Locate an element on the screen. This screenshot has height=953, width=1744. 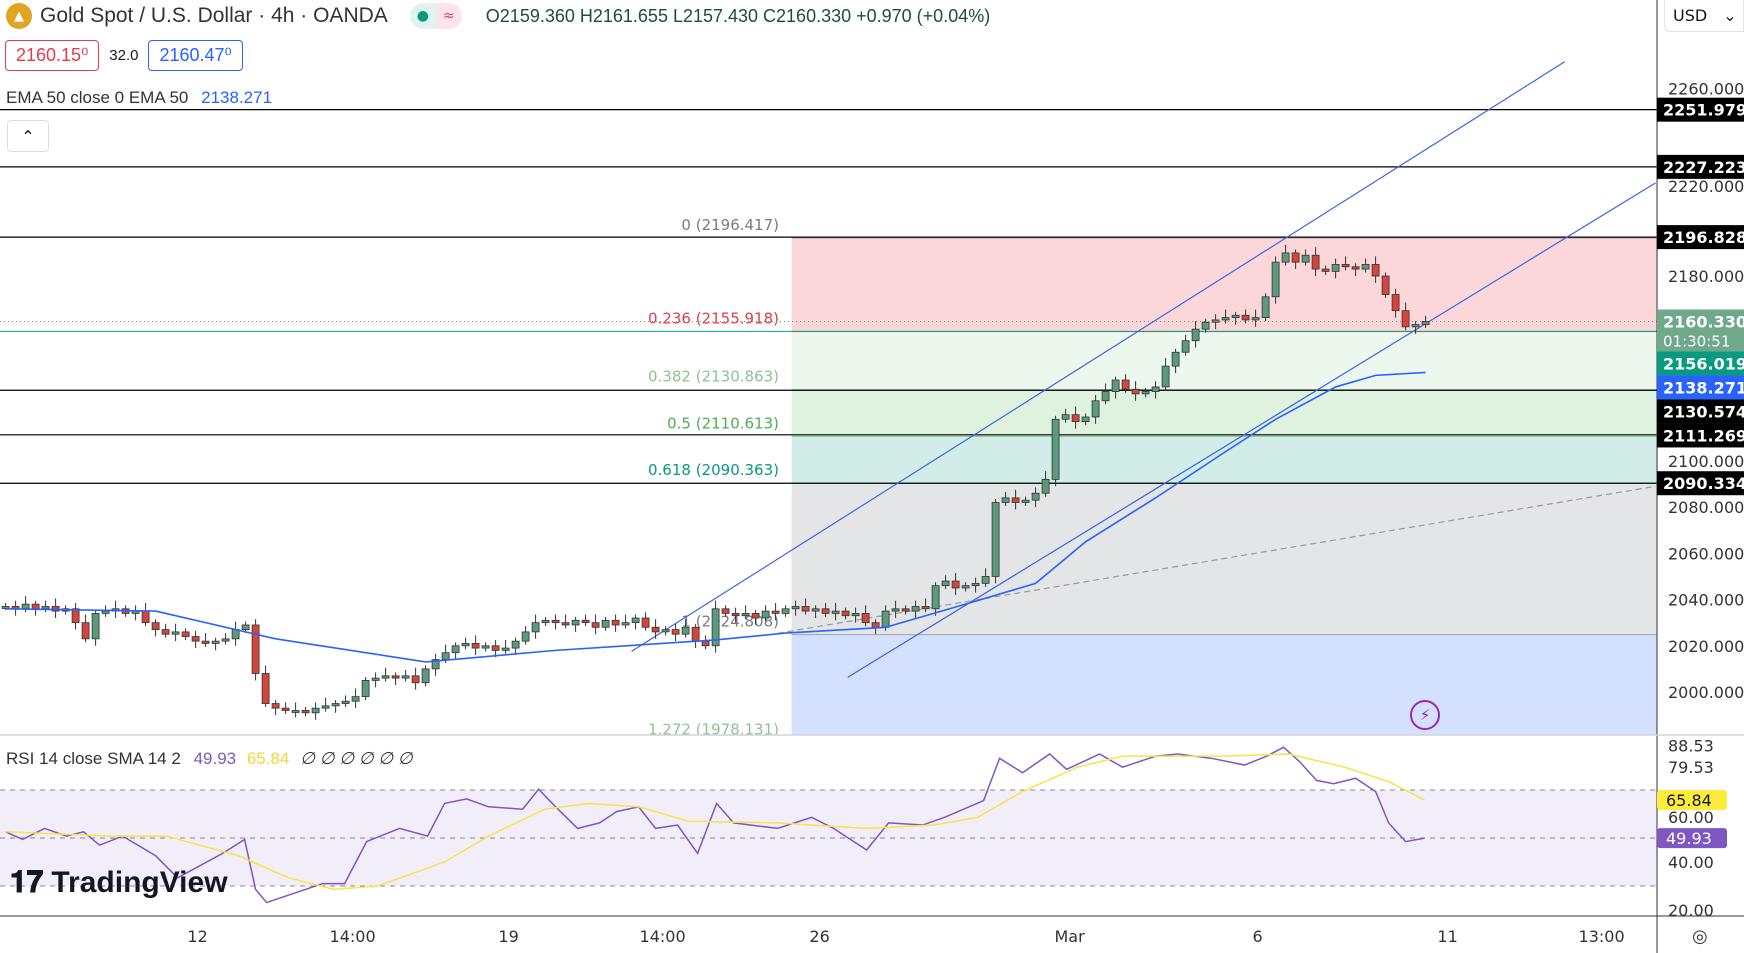
ema-value: 2138.271 is located at coordinates (237, 97).